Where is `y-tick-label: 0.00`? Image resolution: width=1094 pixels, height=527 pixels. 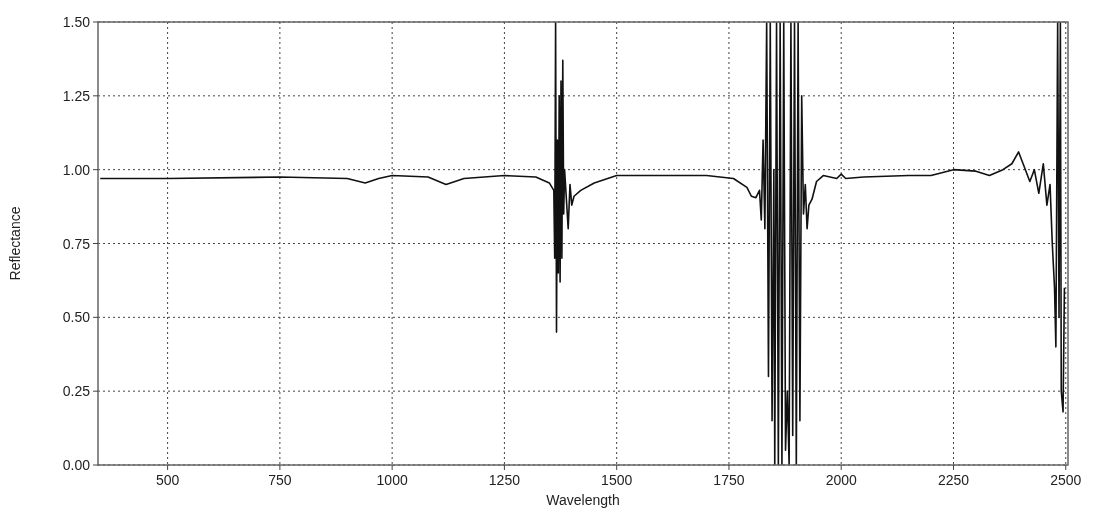
y-tick-label: 0.00 is located at coordinates (76, 465).